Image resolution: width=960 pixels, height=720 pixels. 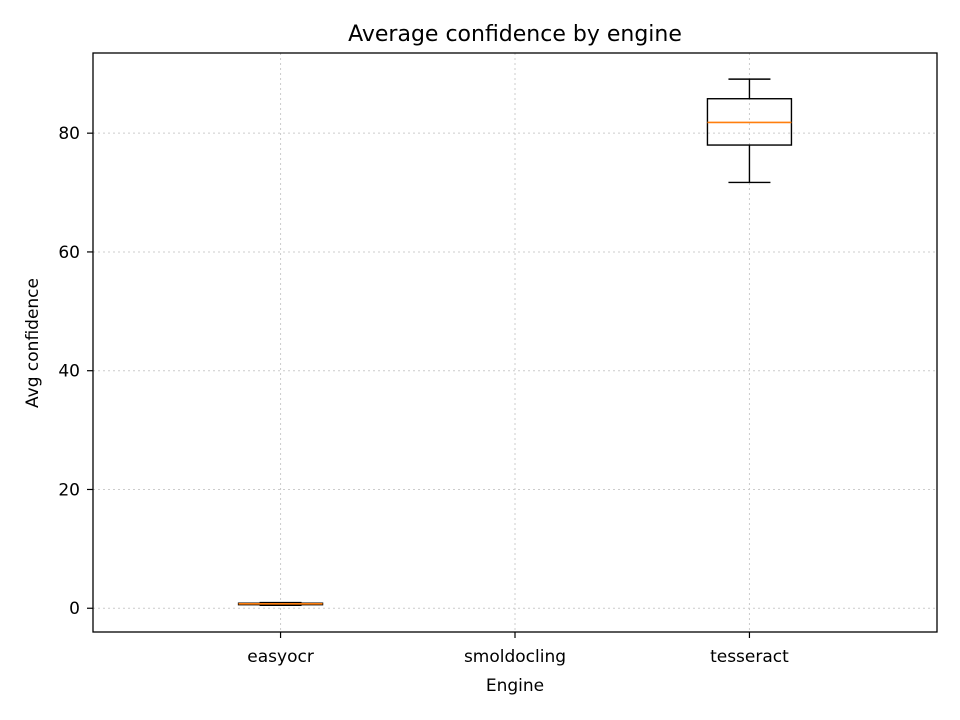 What do you see at coordinates (33, 343) in the screenshot?
I see `y-axis-label: Avg confidence` at bounding box center [33, 343].